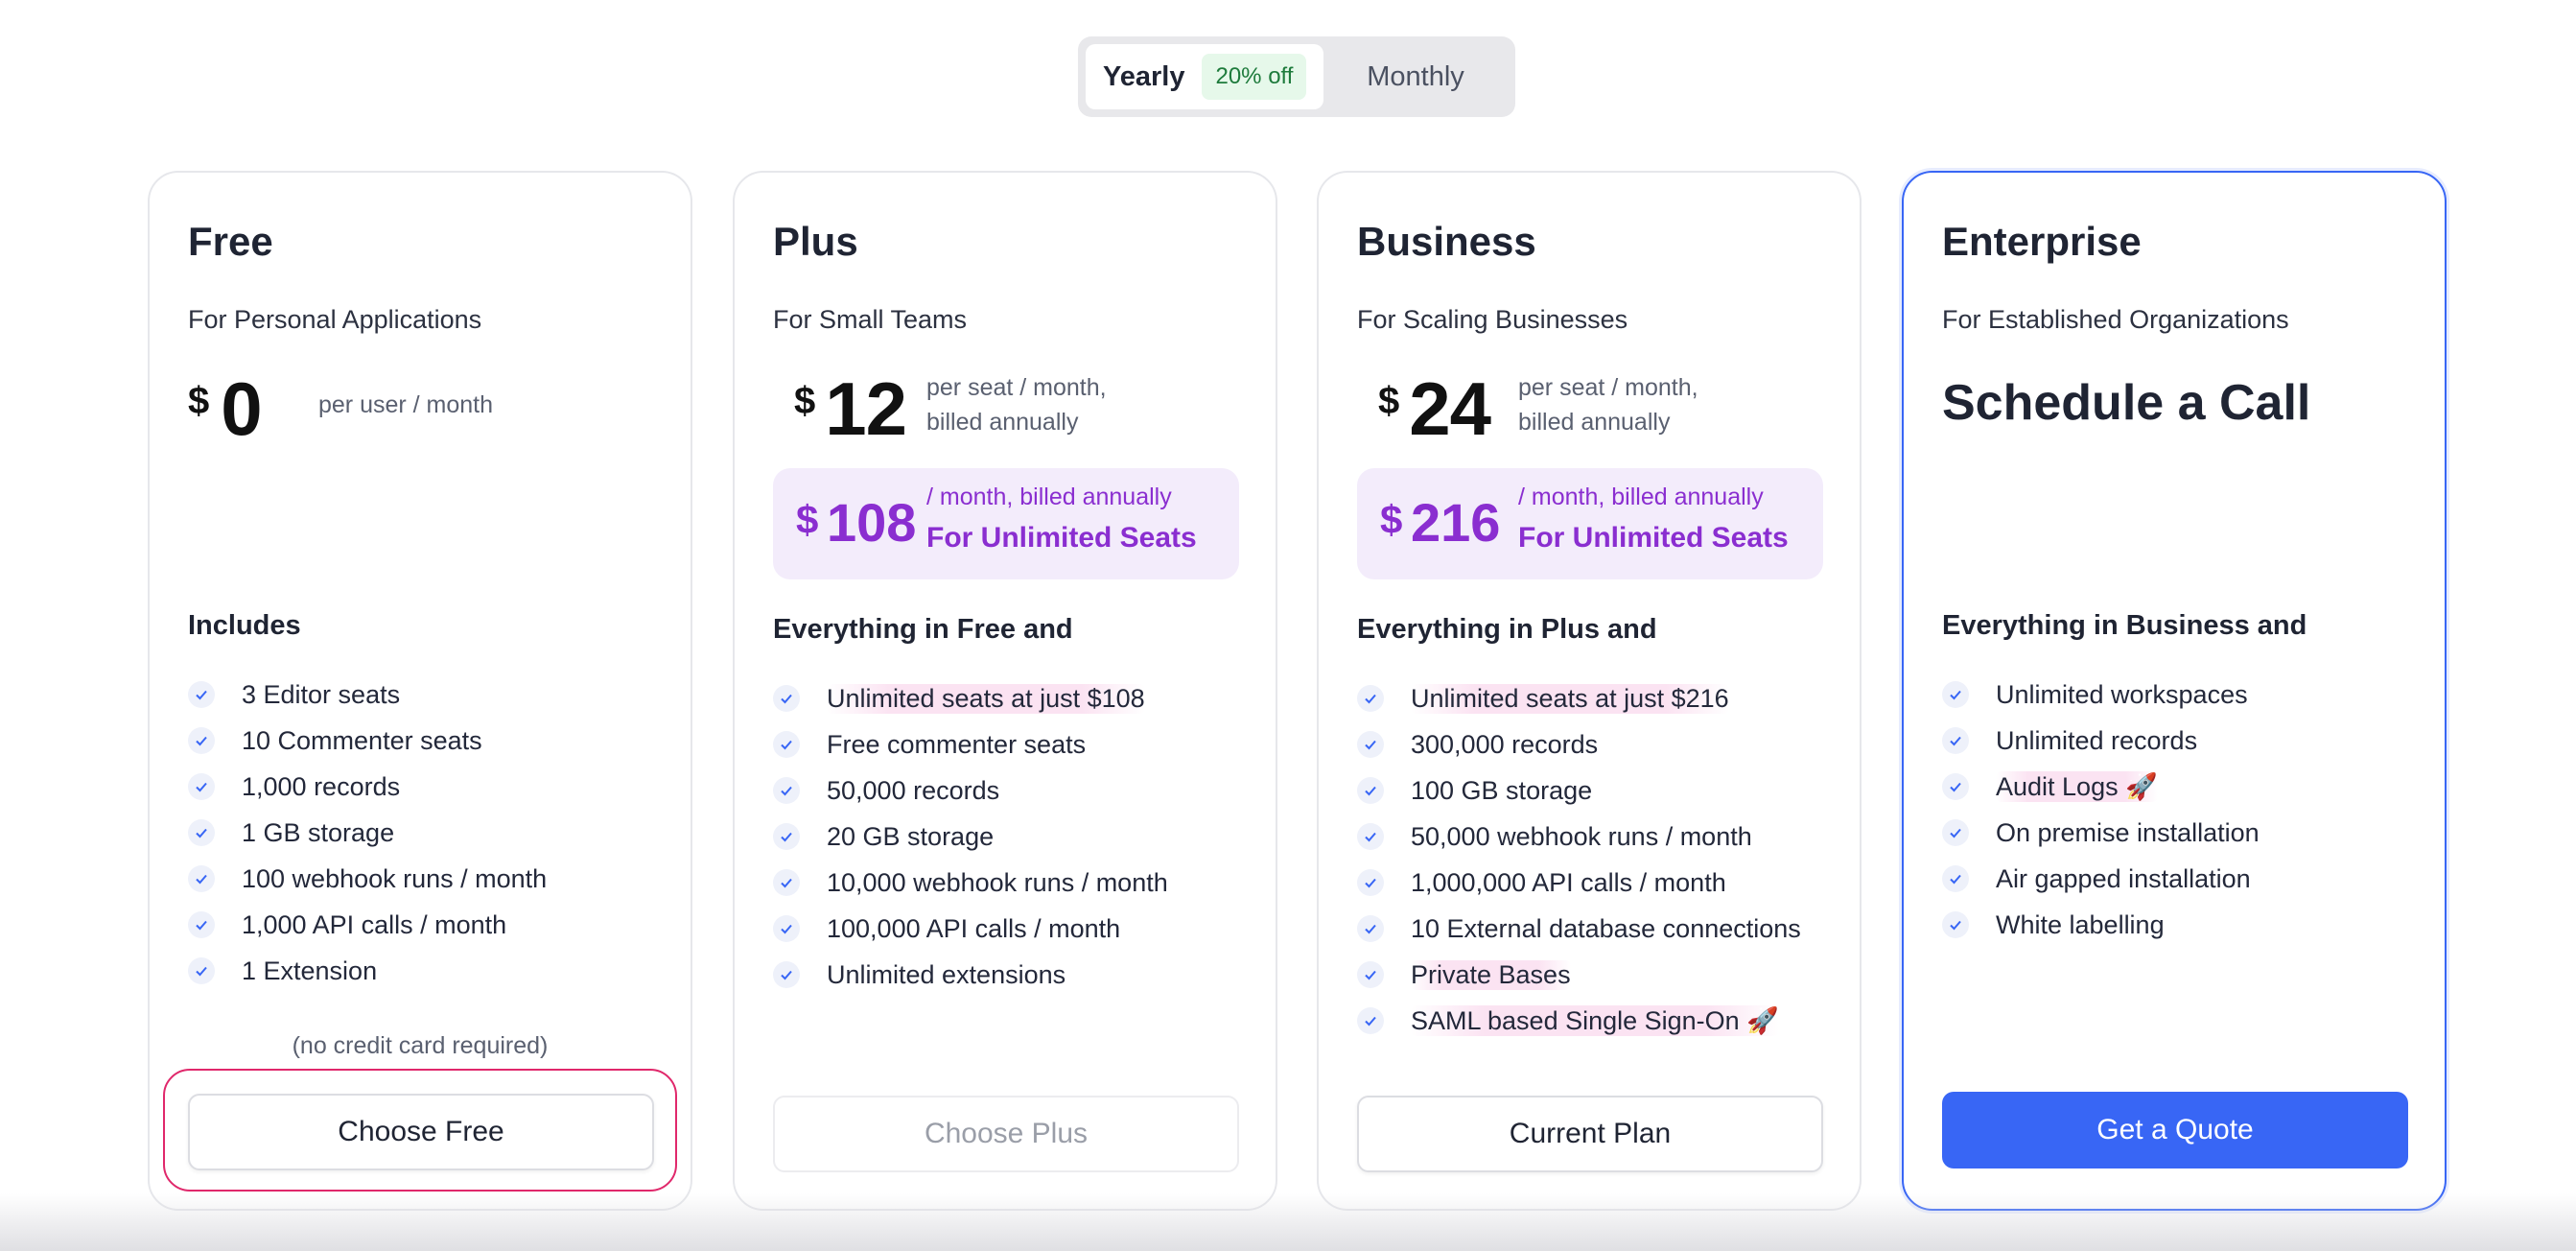  Describe the element at coordinates (1049, 497) in the screenshot. I see `unlimited-note: / month, billed annually` at that location.